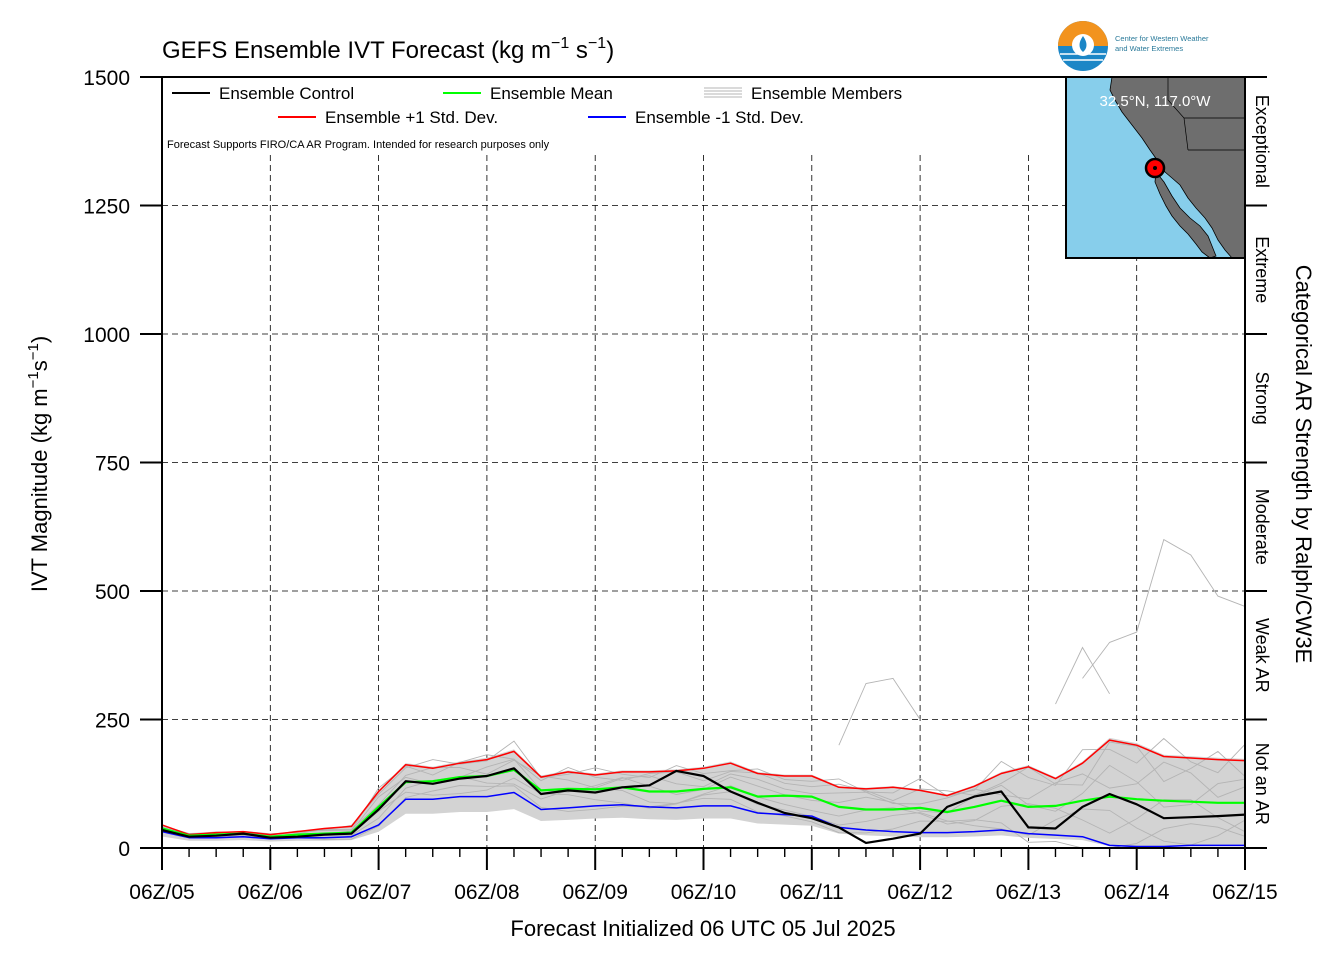  I want to click on legend-label-mean: Ensemble Mean, so click(551, 93).